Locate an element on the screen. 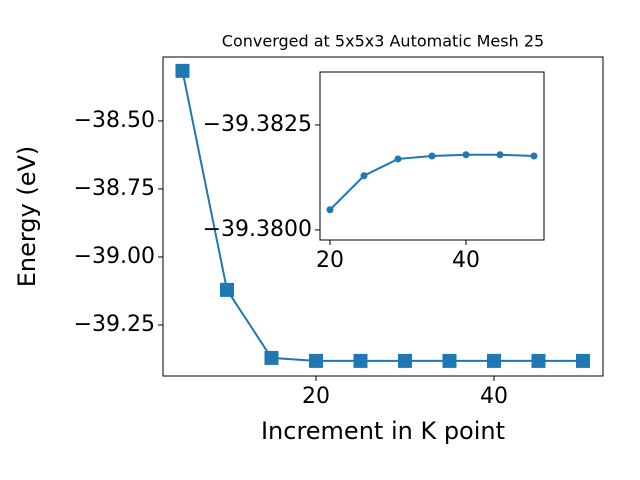  y-axis-label: Energy (eV) is located at coordinates (27, 217).